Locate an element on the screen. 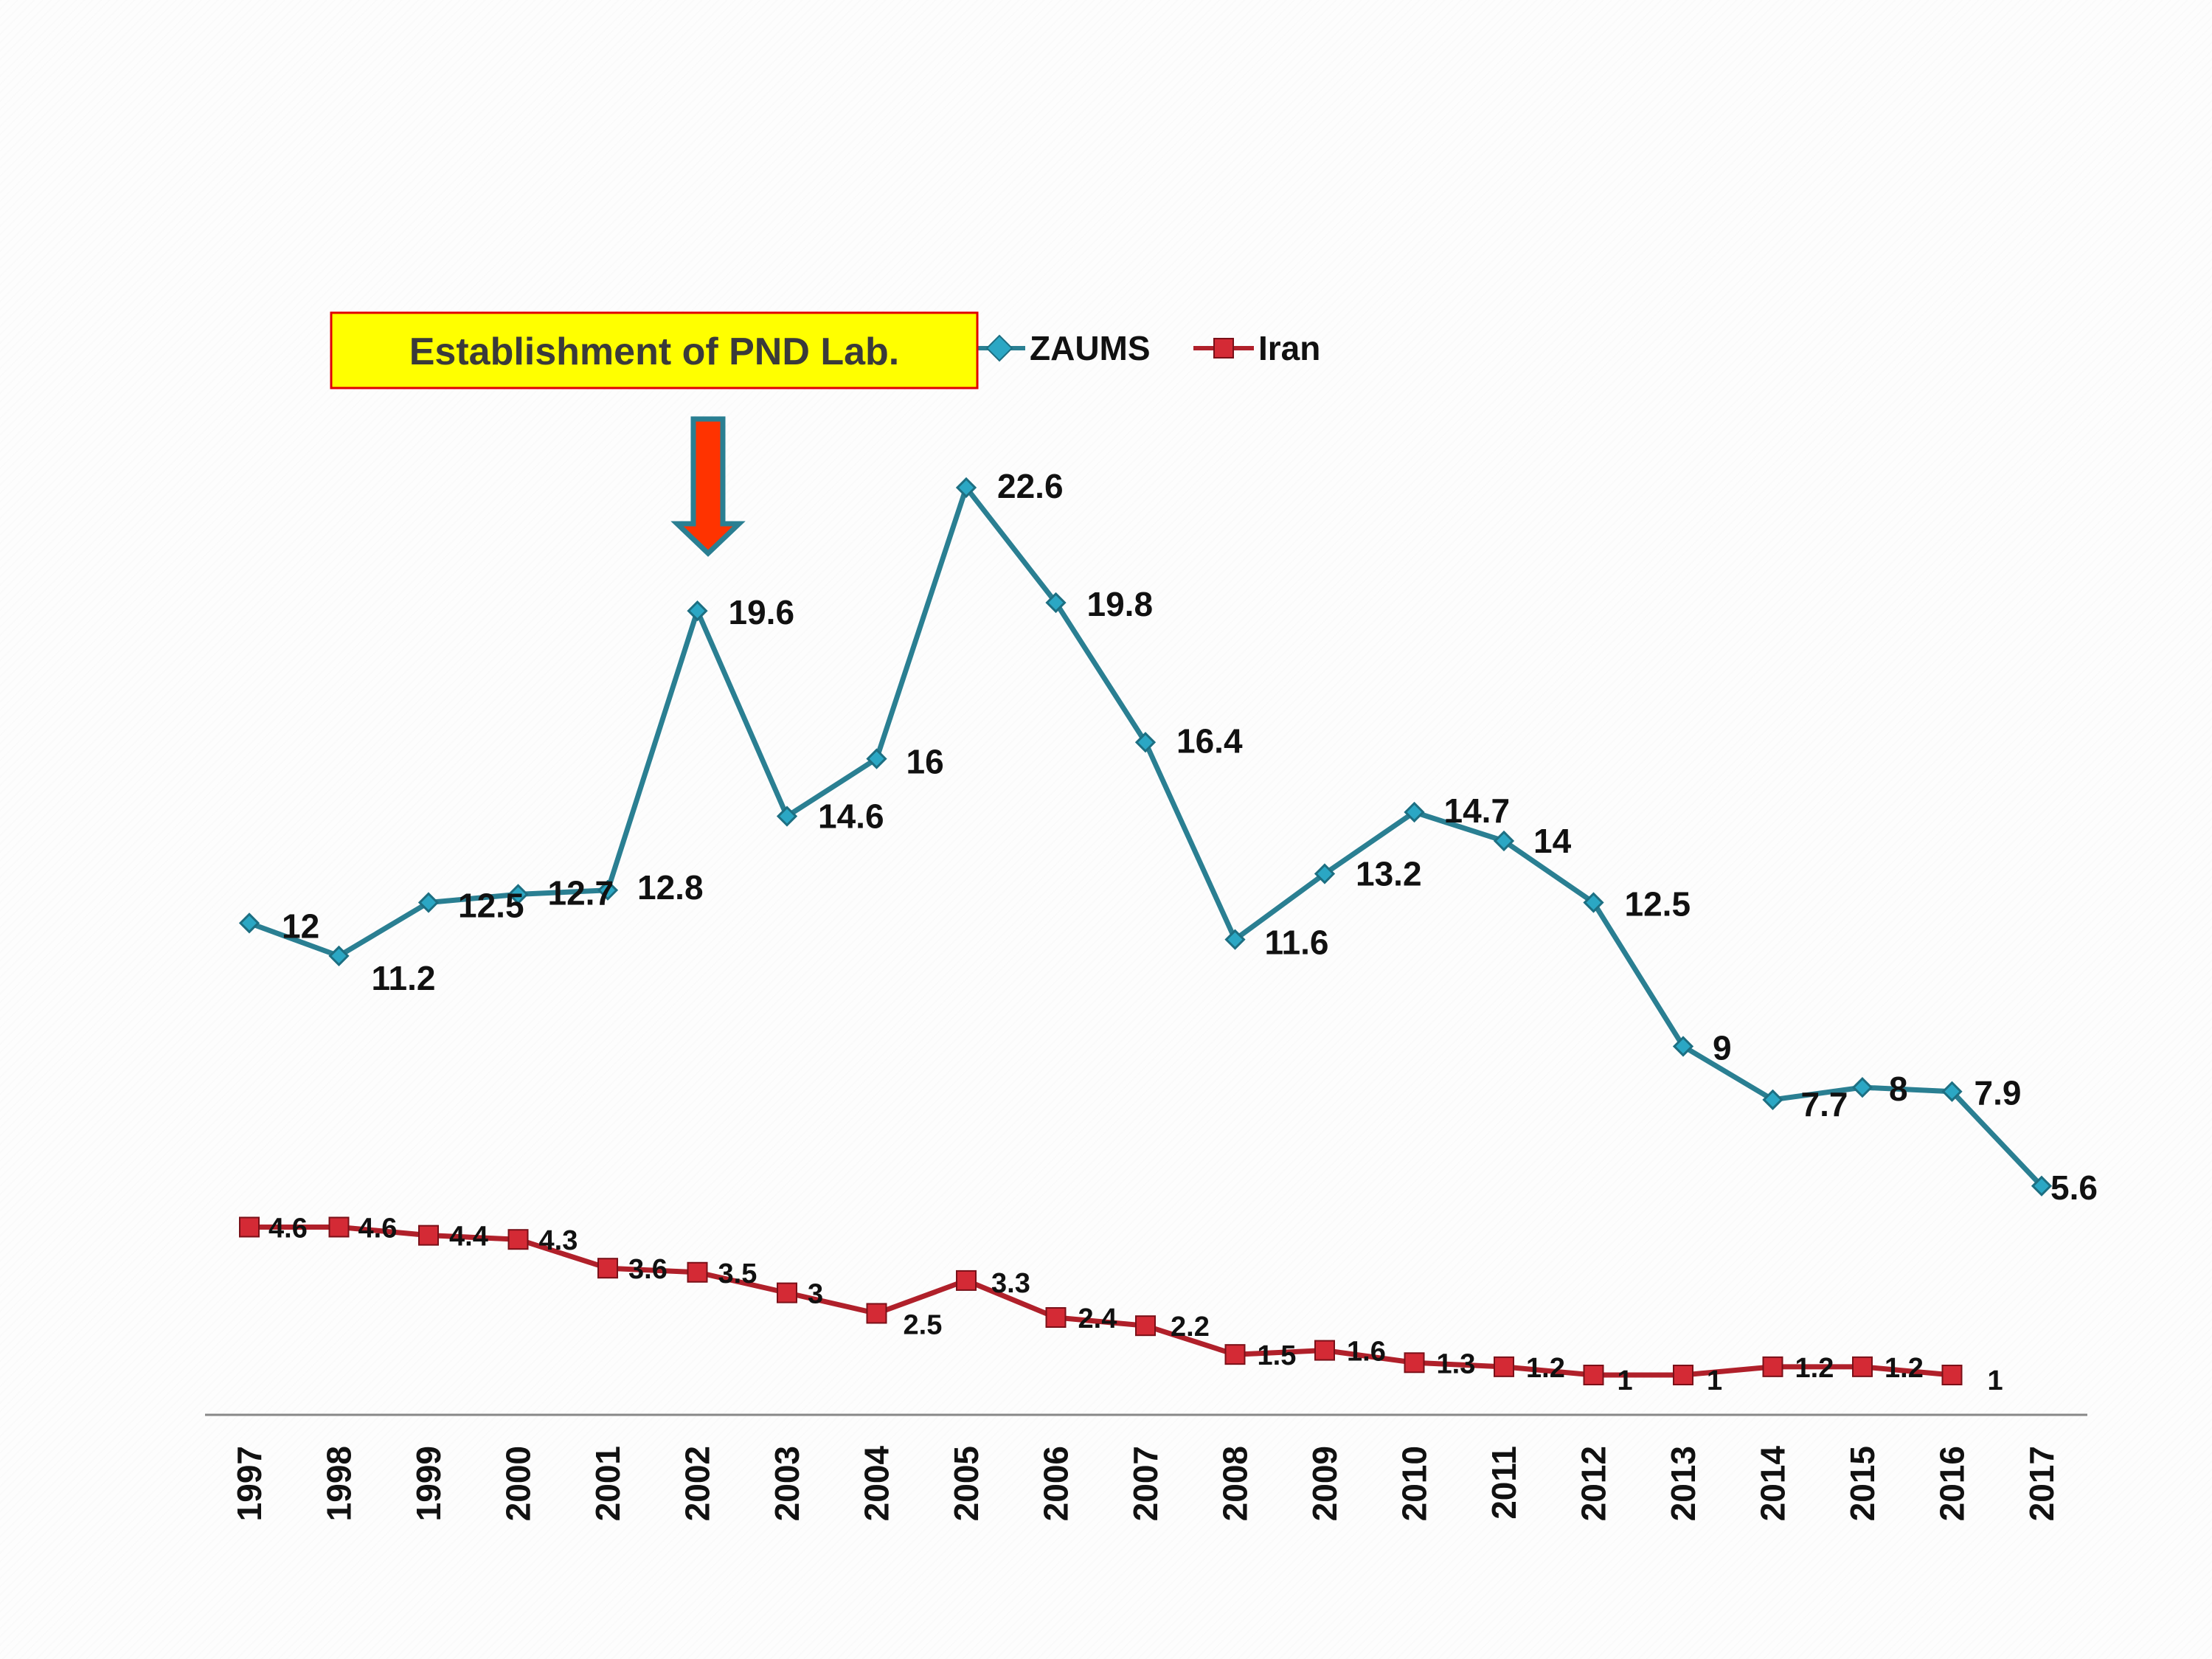  x-tick-label: 2008 is located at coordinates (1236, 1483).